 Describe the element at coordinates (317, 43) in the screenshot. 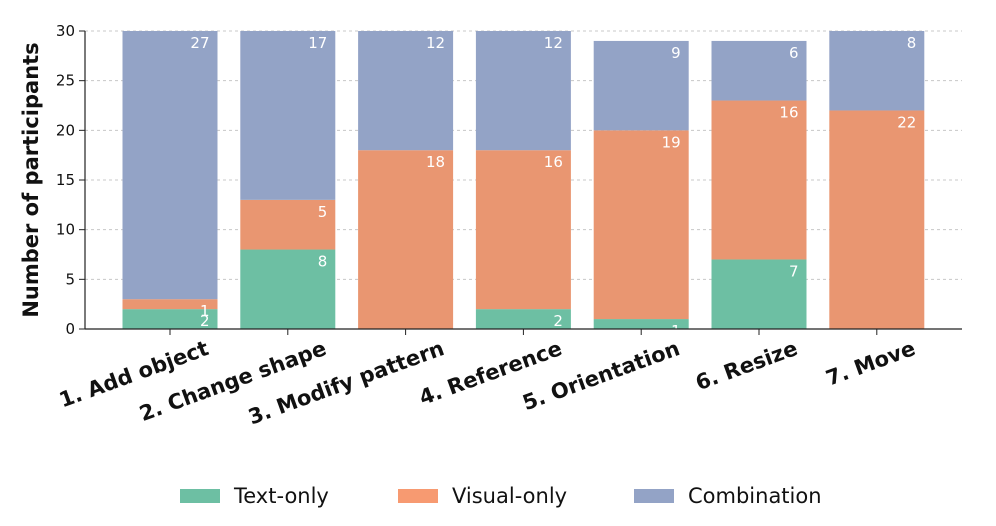

I see `data-label-combination-2: 17` at that location.